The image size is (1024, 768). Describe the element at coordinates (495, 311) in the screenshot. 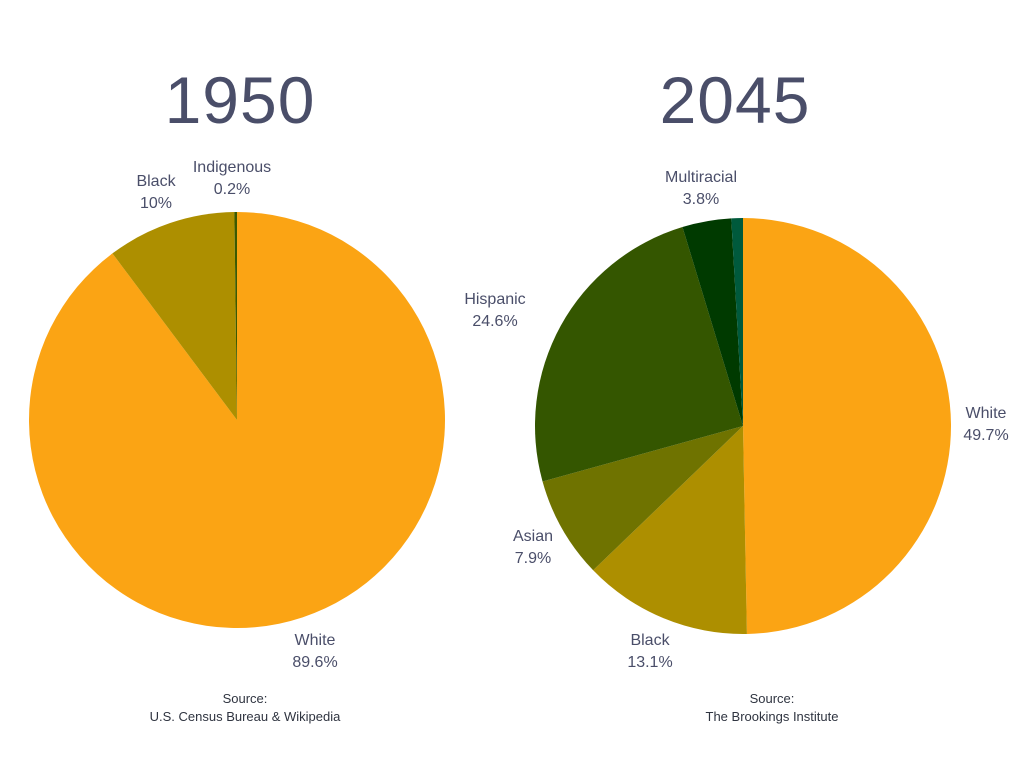

I see `label-2045-hispanic: Hispanic 24.6%` at that location.